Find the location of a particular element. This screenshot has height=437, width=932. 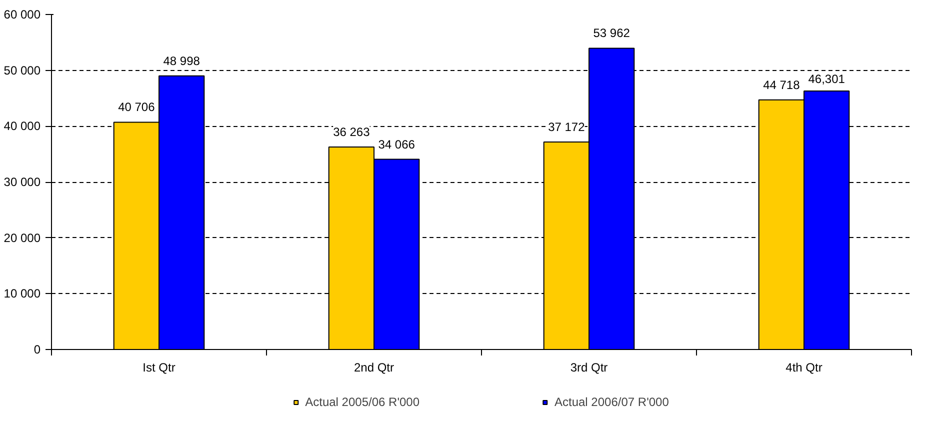

data-label: 34 066 is located at coordinates (397, 144).